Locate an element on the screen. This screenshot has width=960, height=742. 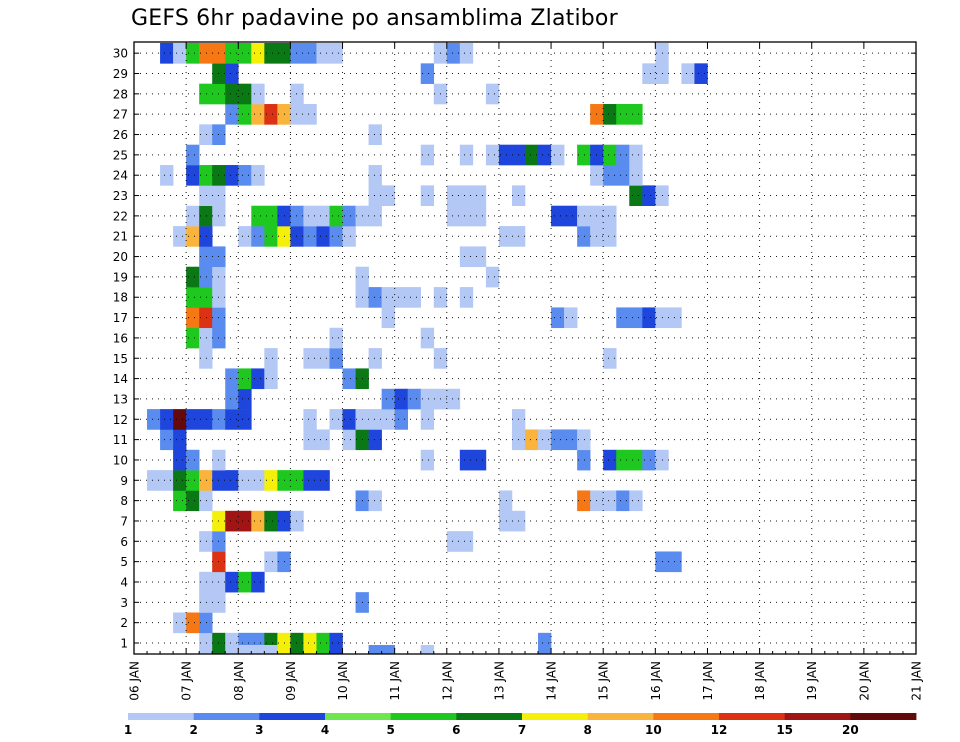
y-tick-label: 17 is located at coordinates (120, 318).